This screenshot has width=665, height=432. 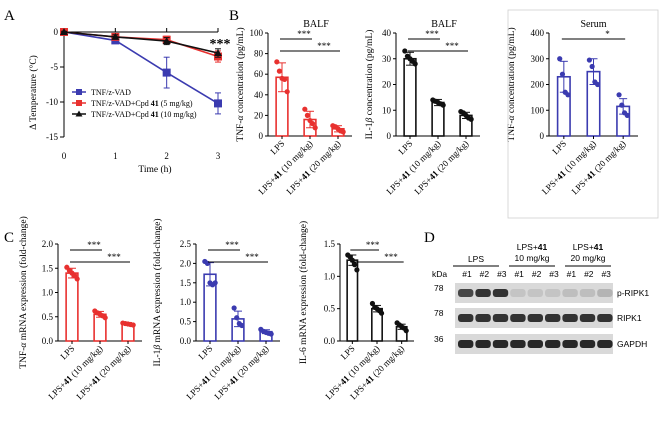 What do you see at coordinates (186, 341) in the screenshot?
I see `y-tick-label: 0.0` at bounding box center [186, 341].